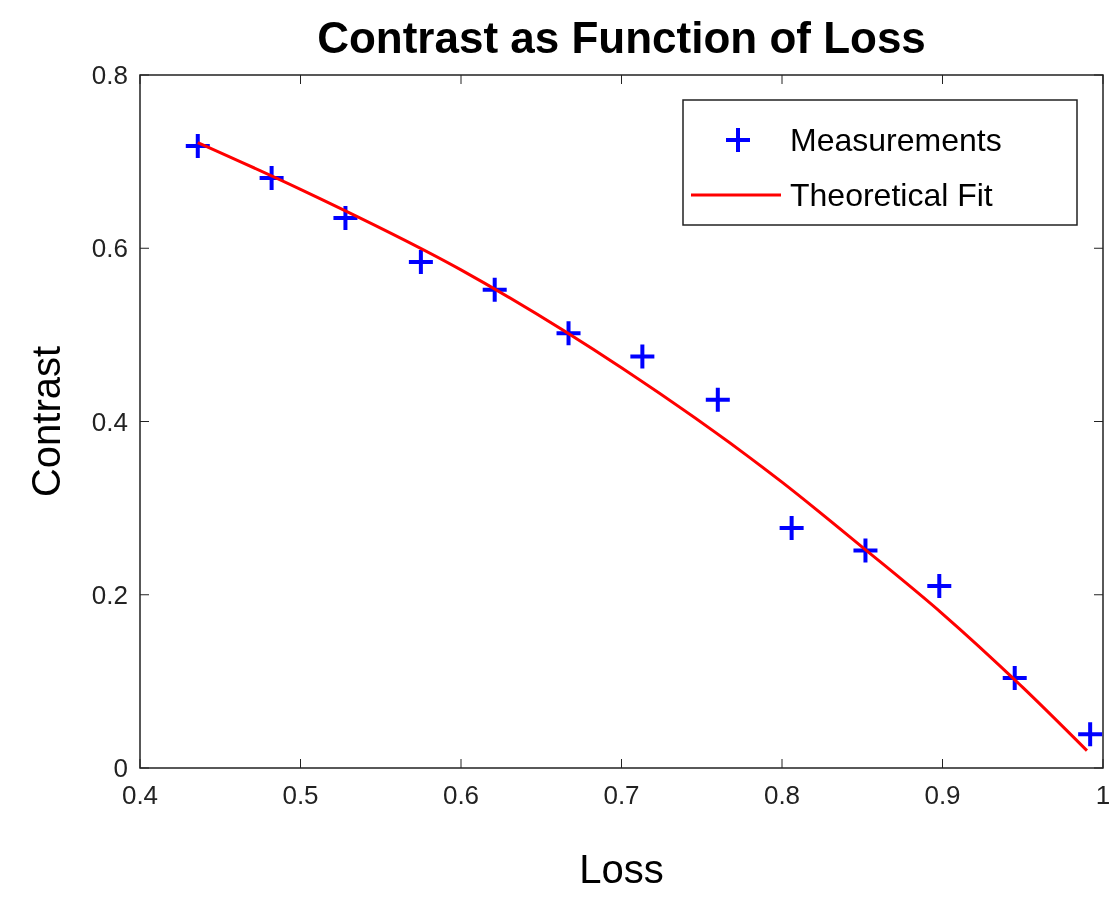 This screenshot has width=1120, height=913. What do you see at coordinates (140, 795) in the screenshot?
I see `x-tick-label: 0.4` at bounding box center [140, 795].